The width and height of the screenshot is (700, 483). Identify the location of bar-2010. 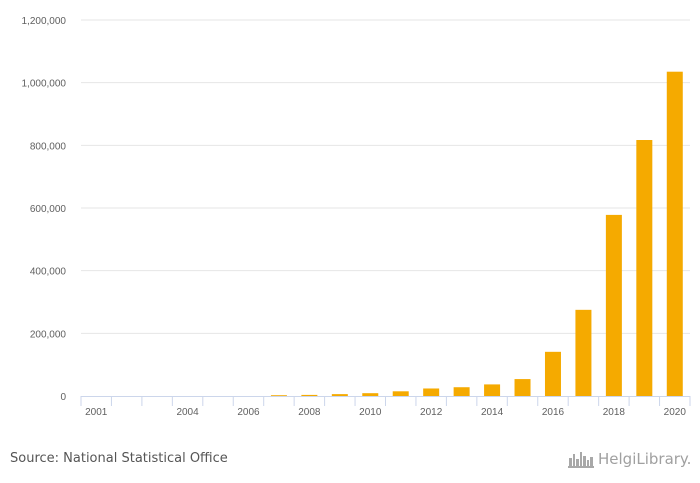
(370, 394).